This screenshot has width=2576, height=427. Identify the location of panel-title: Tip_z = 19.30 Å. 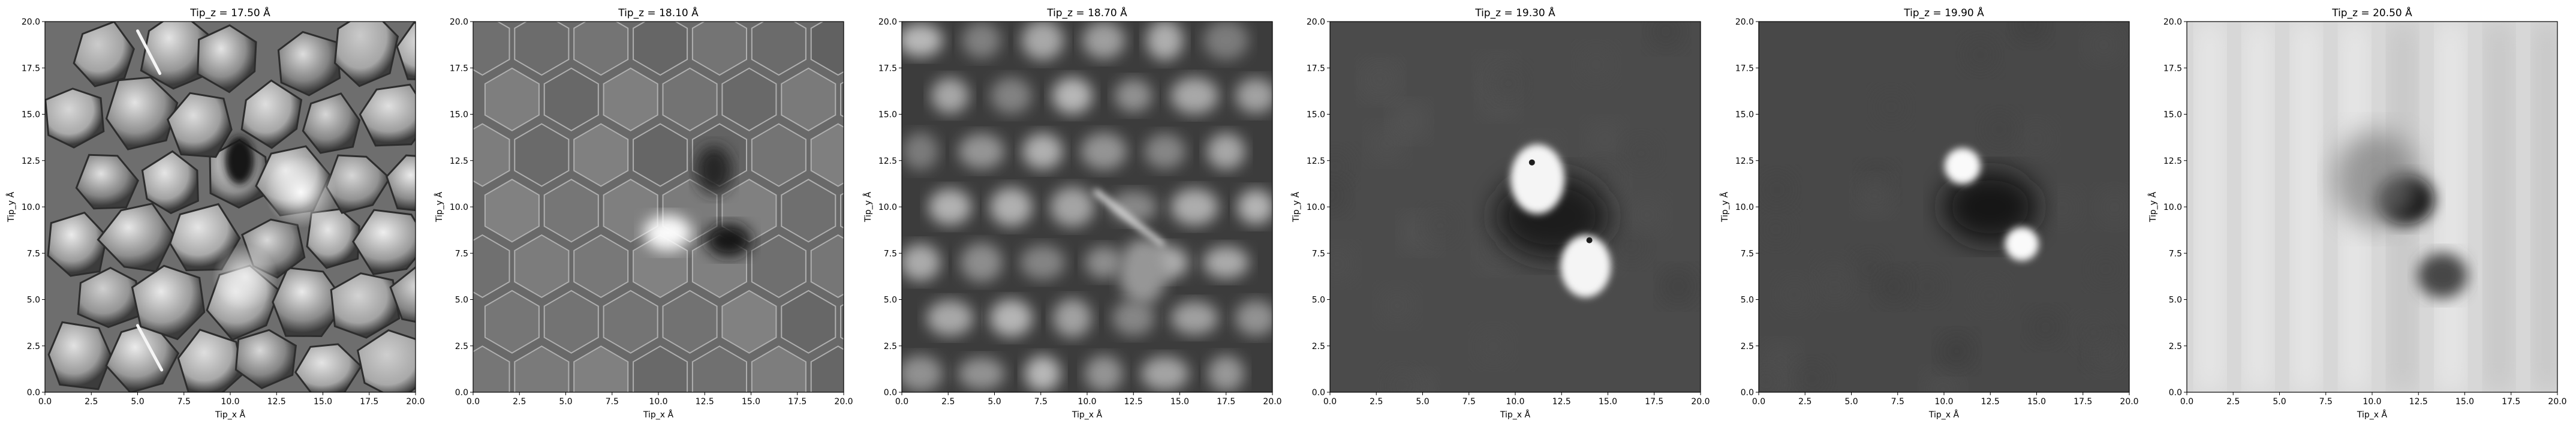
(1514, 13).